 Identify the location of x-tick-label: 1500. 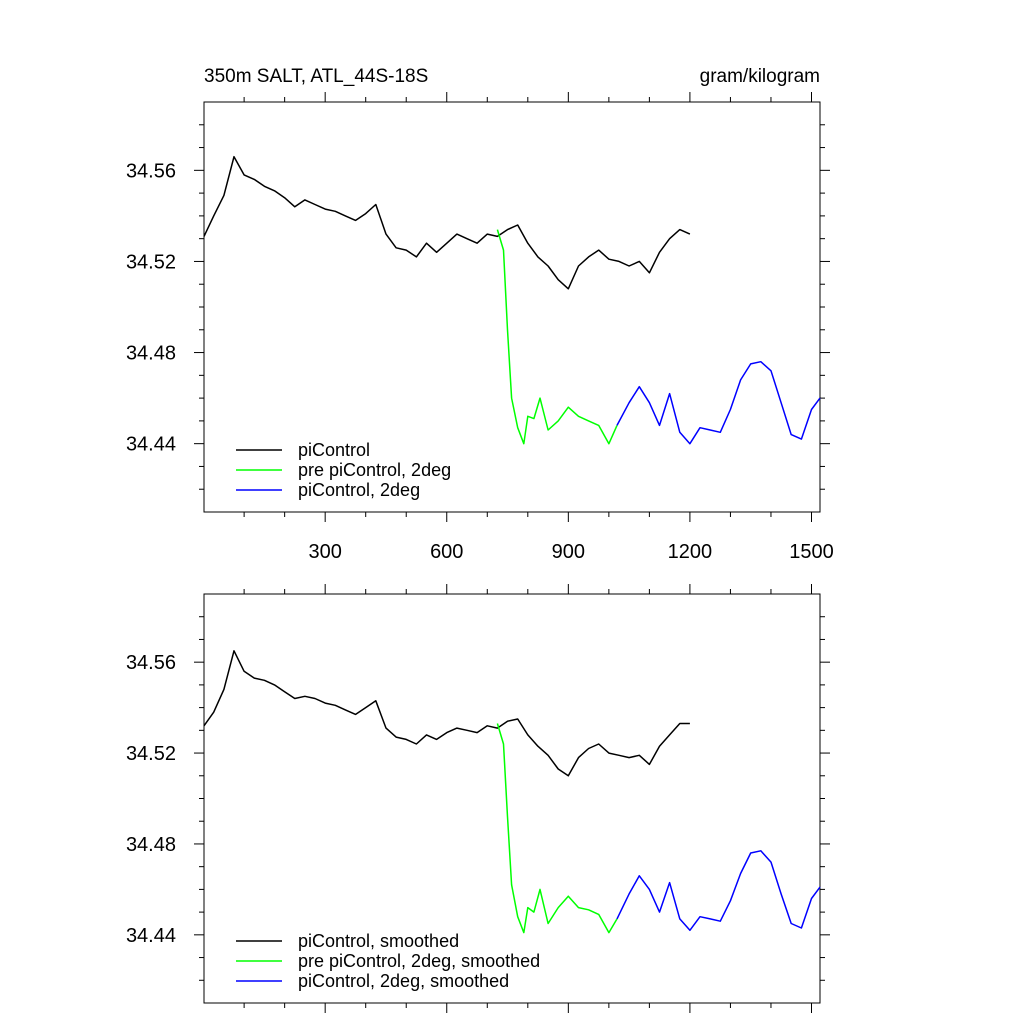
(811, 552).